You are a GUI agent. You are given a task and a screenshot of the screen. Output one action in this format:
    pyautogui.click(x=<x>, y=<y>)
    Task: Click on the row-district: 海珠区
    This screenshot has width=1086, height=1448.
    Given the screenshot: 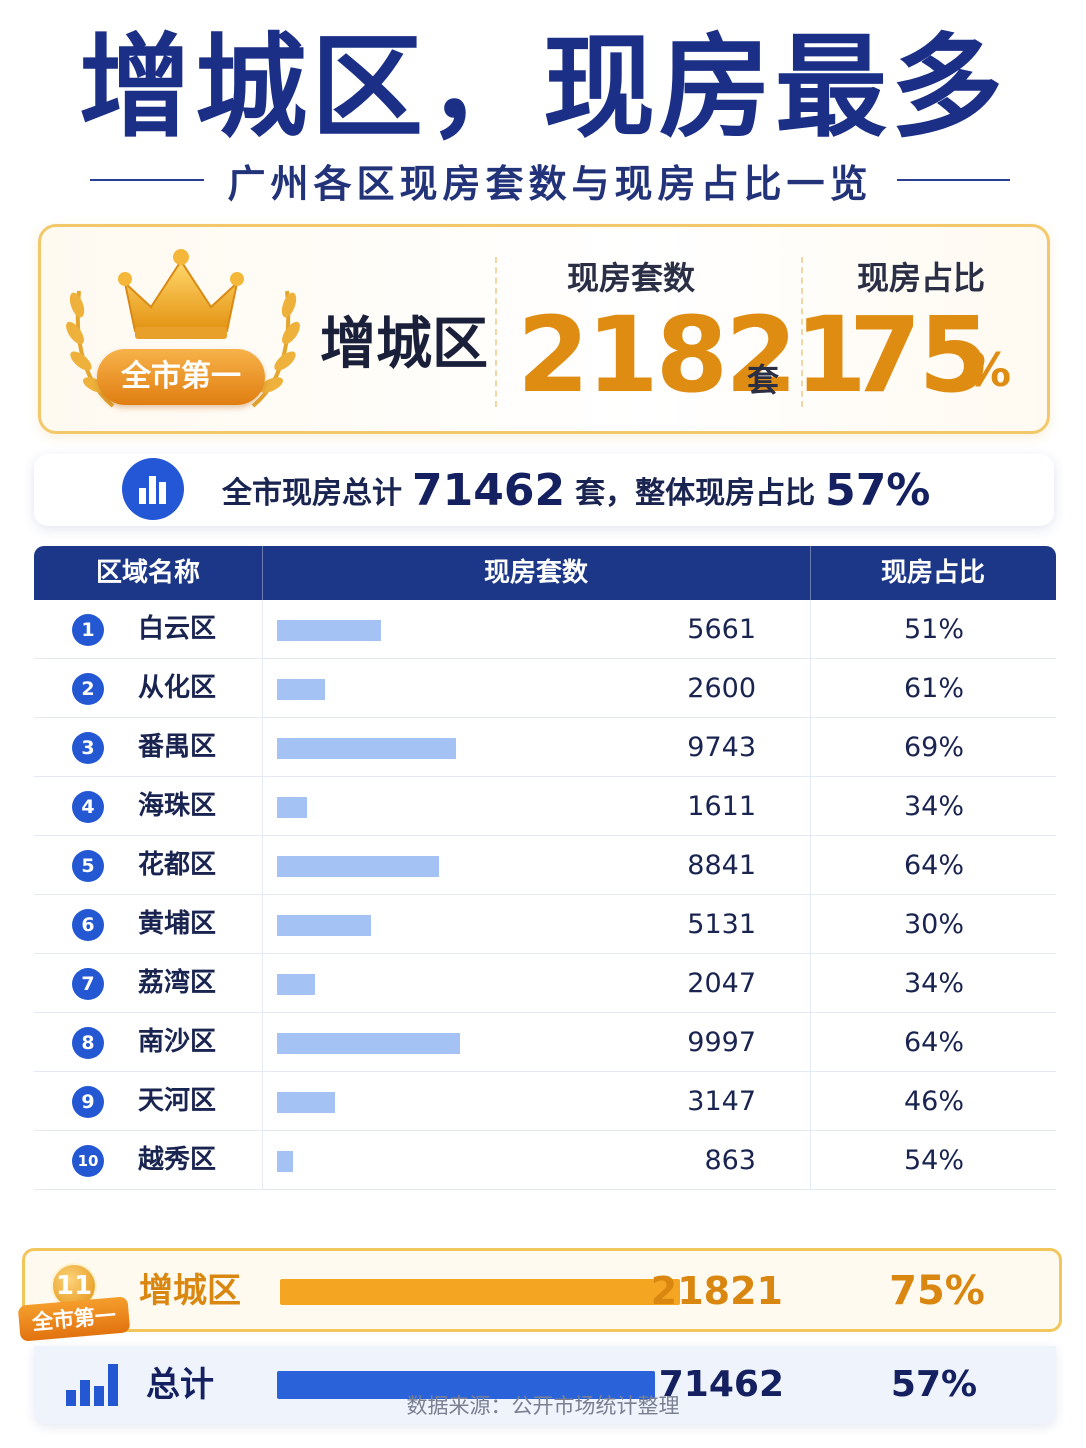 What is the action you would take?
    pyautogui.click(x=177, y=806)
    